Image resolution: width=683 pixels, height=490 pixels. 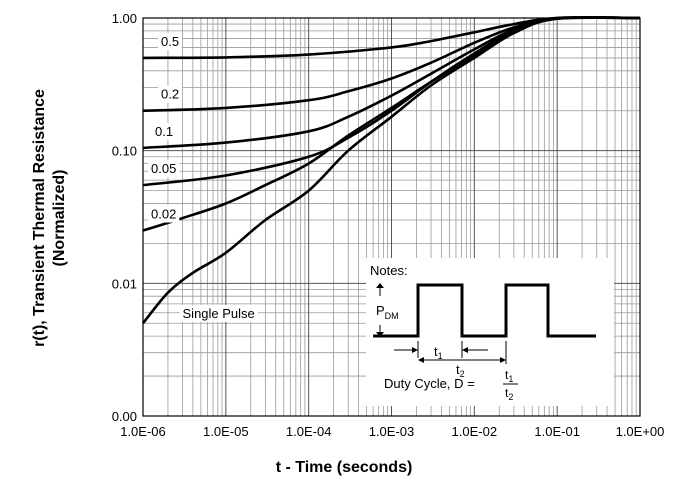 I want to click on t2-arrow-left-head, so click(x=421, y=360).